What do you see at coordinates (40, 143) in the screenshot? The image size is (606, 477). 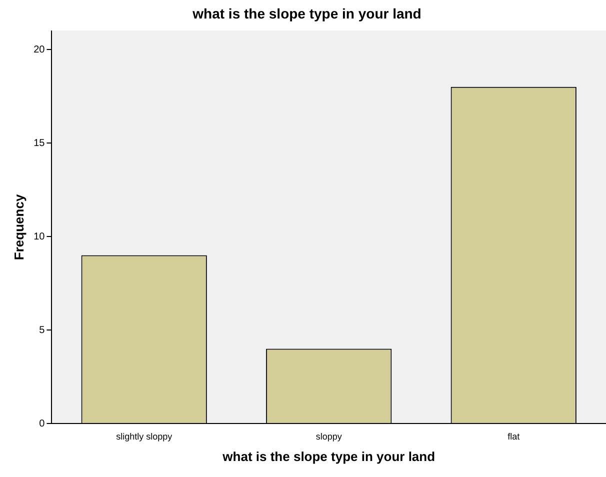 I see `y-tick-label: 15` at bounding box center [40, 143].